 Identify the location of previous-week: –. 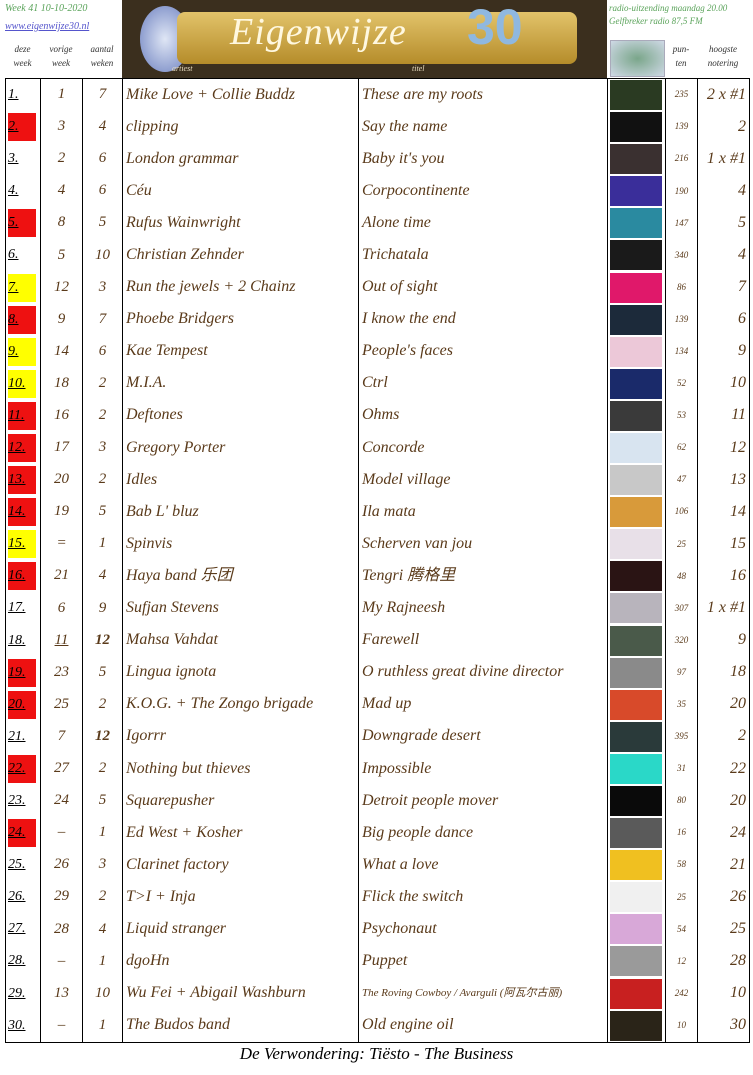
(61, 961).